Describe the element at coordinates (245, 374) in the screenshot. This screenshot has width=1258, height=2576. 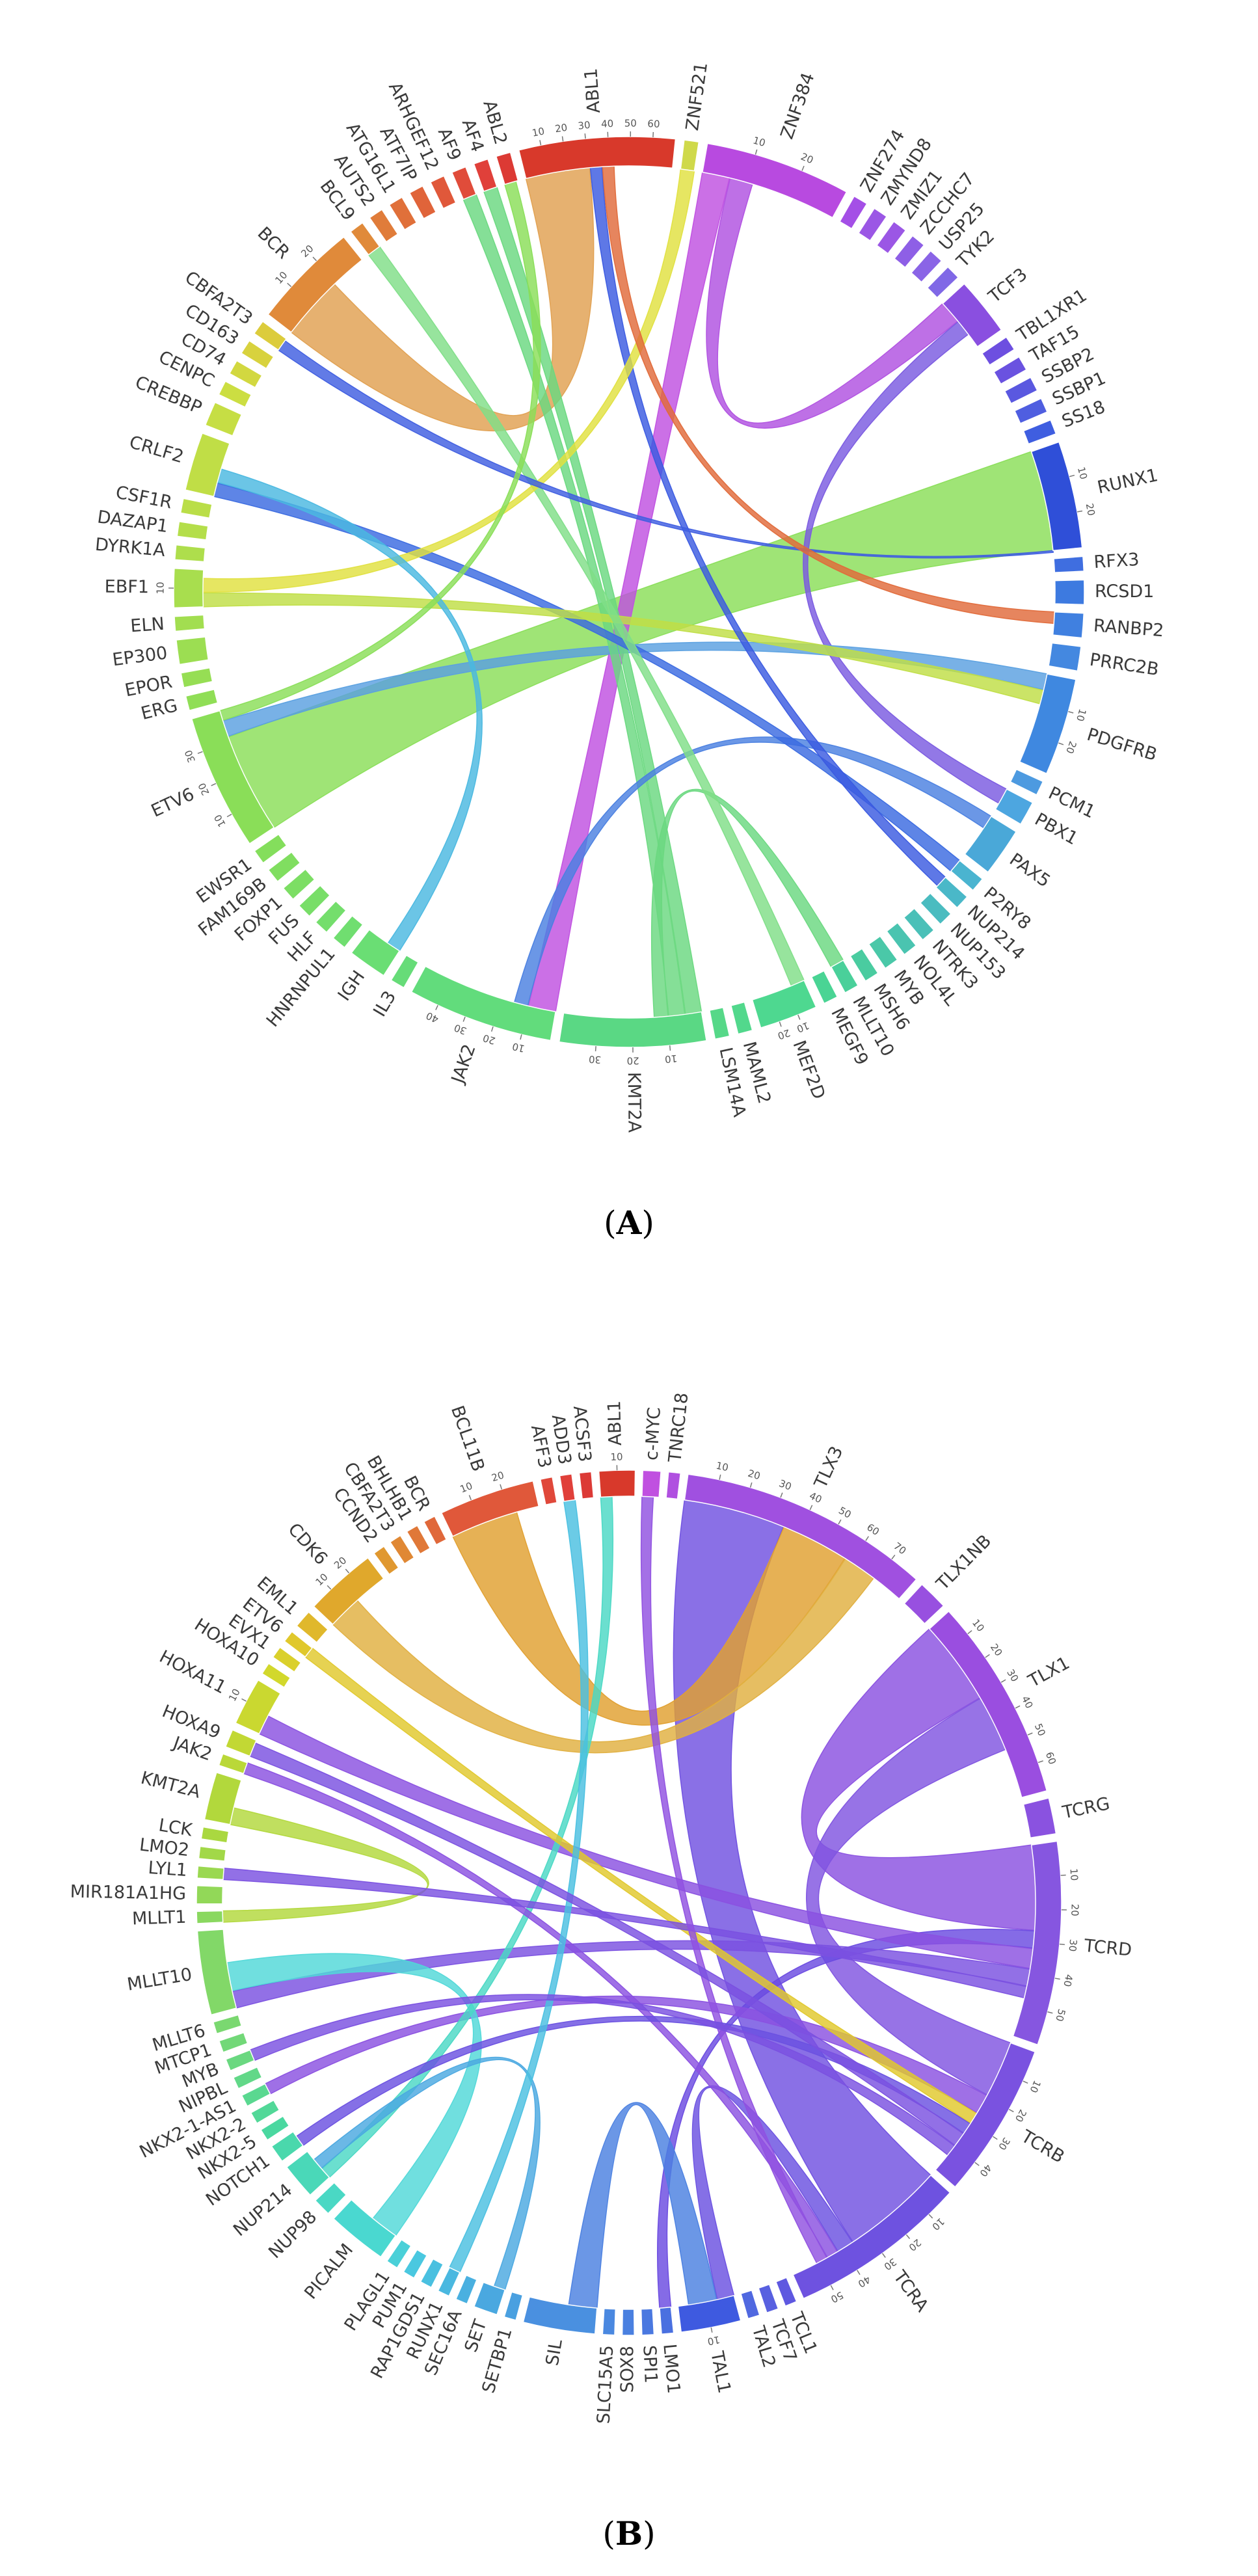
I see `segment-arc-cd74` at that location.